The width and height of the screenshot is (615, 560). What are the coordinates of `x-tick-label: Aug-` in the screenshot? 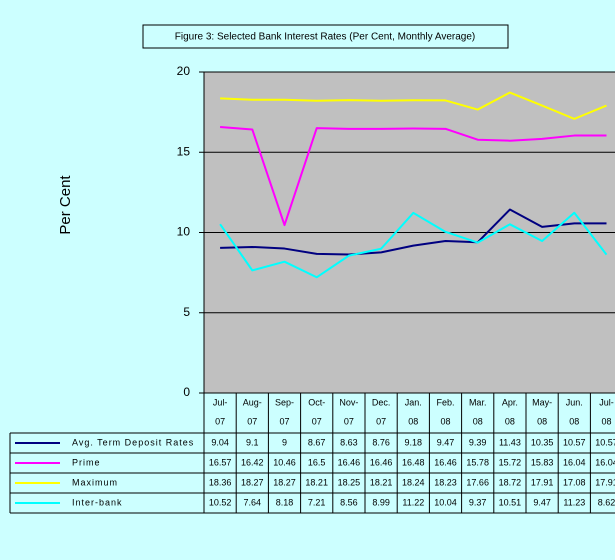 It's located at (252, 402).